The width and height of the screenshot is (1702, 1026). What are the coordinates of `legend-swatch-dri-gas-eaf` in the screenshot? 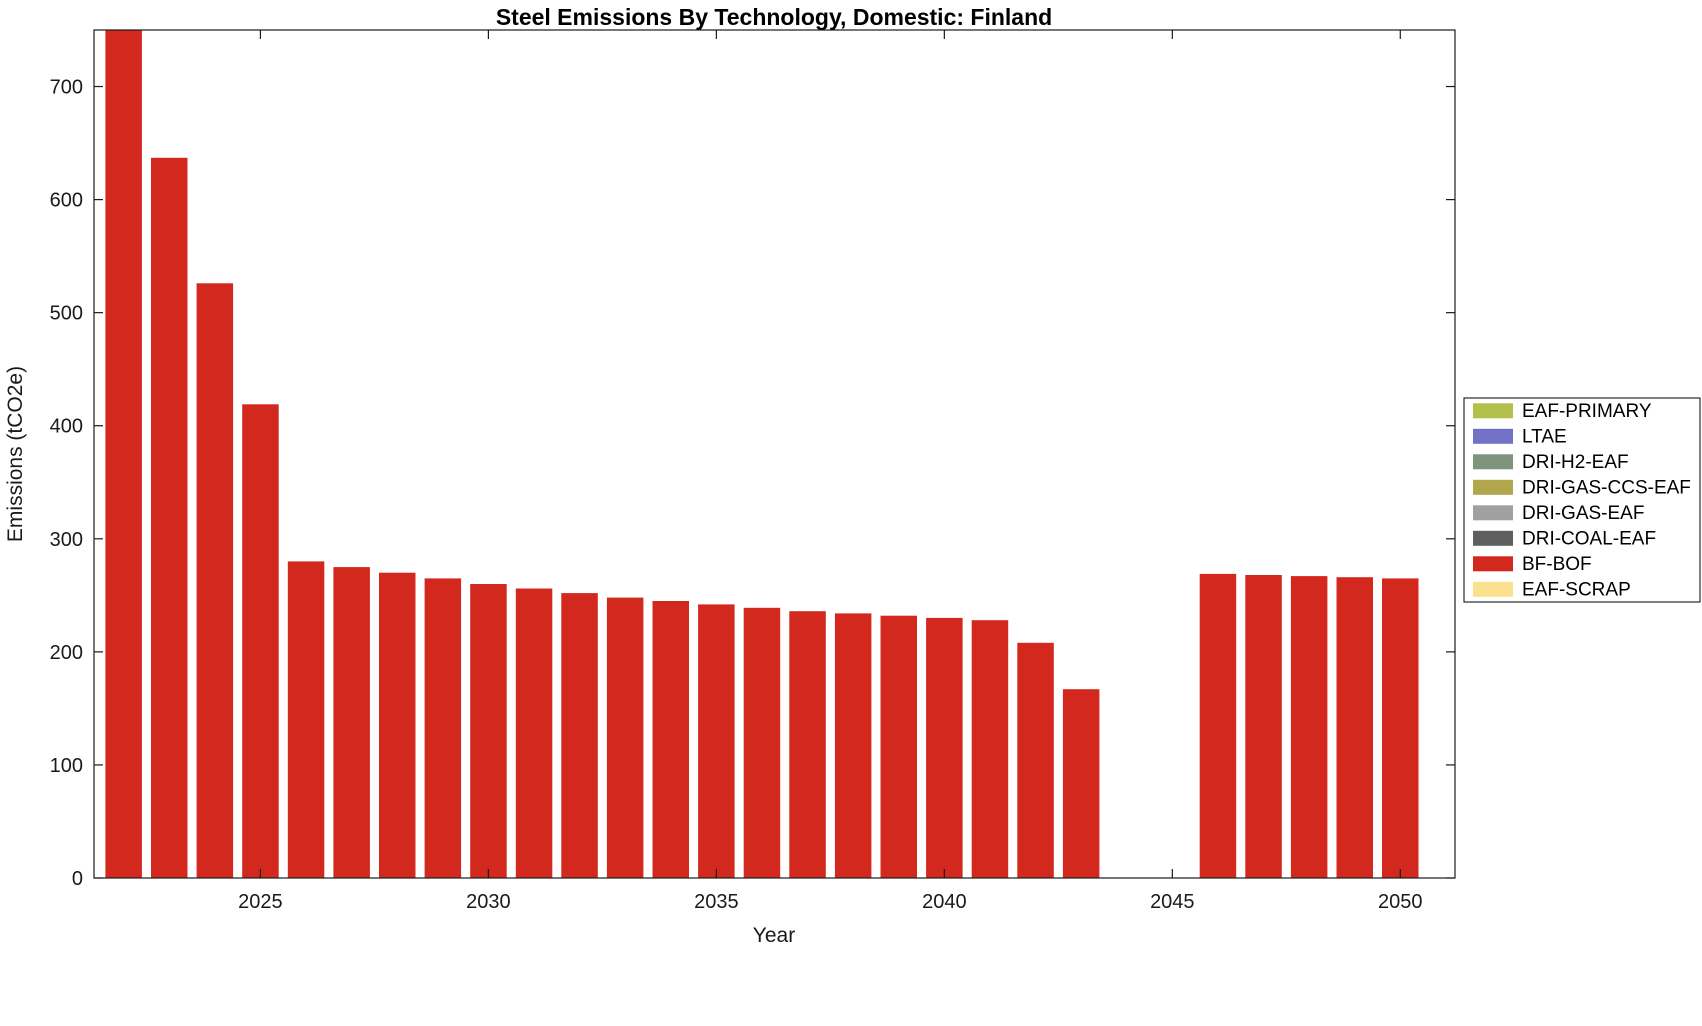 It's located at (1493, 513).